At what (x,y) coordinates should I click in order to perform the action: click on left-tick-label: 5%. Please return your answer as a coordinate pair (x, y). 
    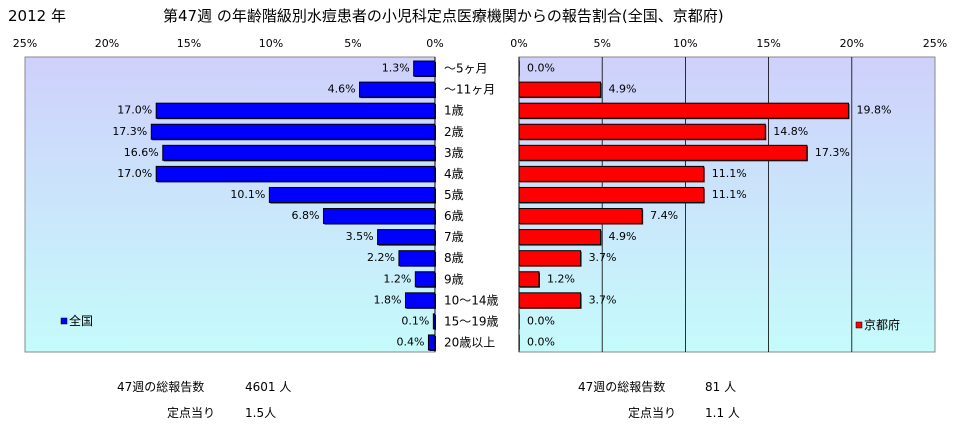
    Looking at the image, I should click on (352, 43).